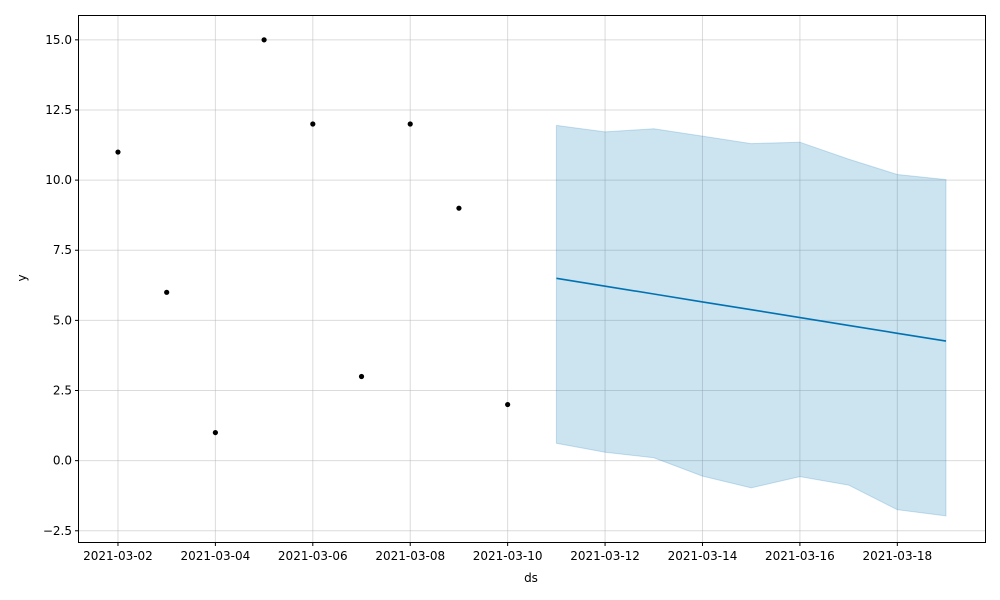  What do you see at coordinates (605, 556) in the screenshot?
I see `x-tick-label: 2021-03-12` at bounding box center [605, 556].